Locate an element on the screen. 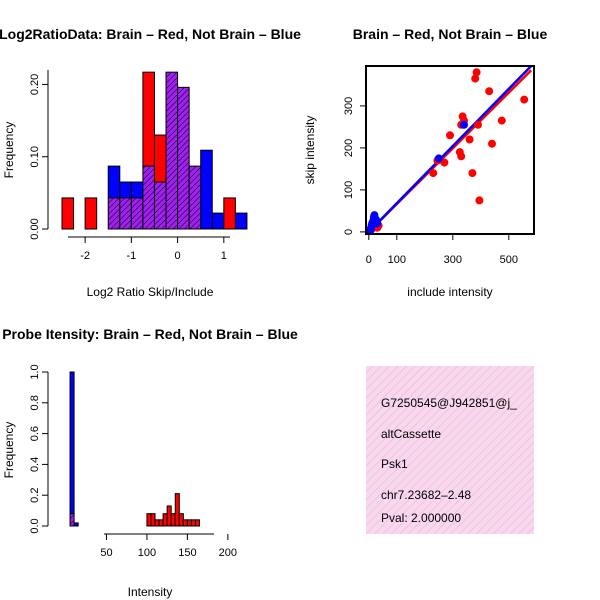 The image size is (600, 600). info-pval: Pval: 2.000000 is located at coordinates (421, 518).